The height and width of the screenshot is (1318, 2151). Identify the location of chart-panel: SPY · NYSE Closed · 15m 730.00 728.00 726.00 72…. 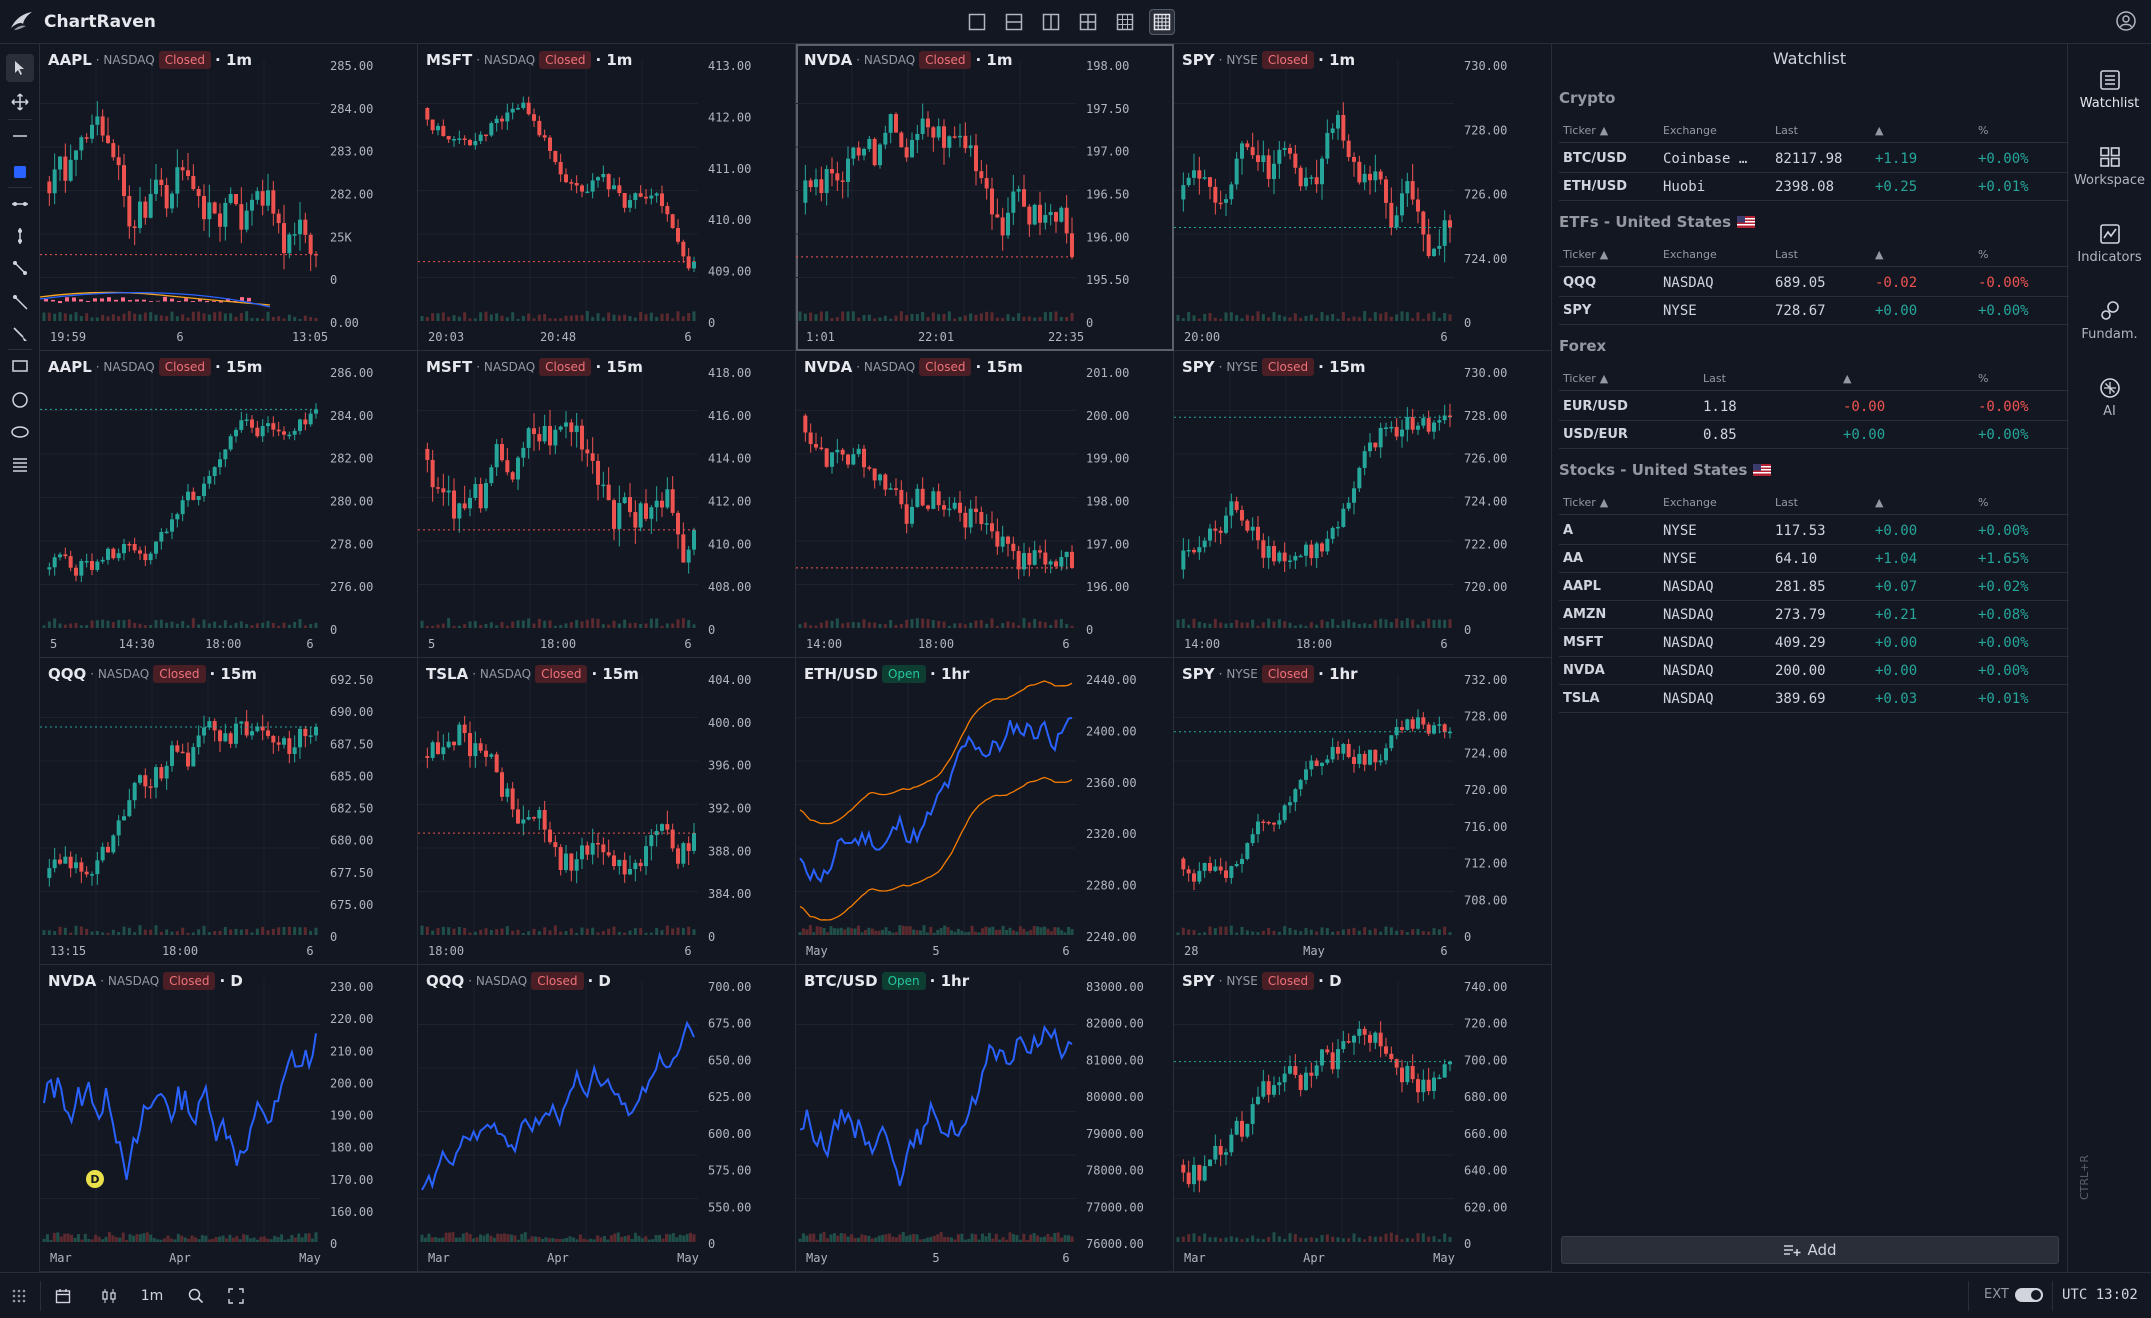
(1363, 504).